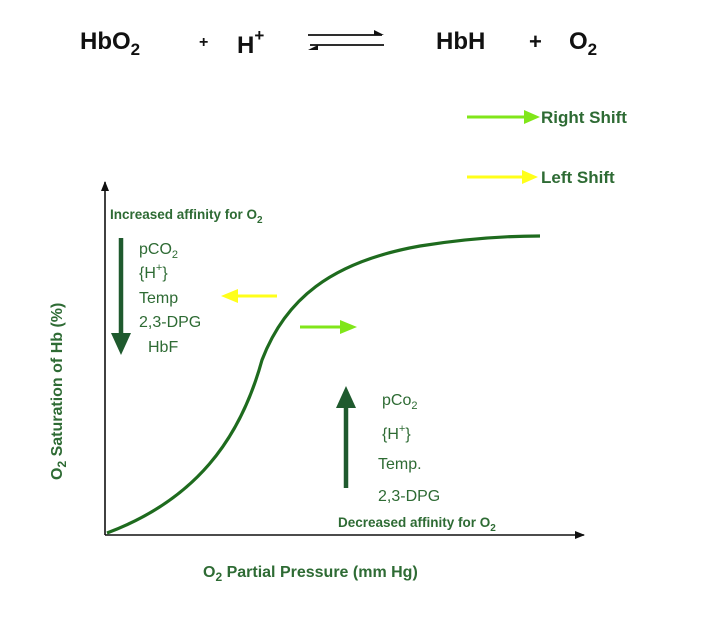 The image size is (718, 640). Describe the element at coordinates (409, 496) in the screenshot. I see `right-factor-dpg: 2,3-DPG` at that location.